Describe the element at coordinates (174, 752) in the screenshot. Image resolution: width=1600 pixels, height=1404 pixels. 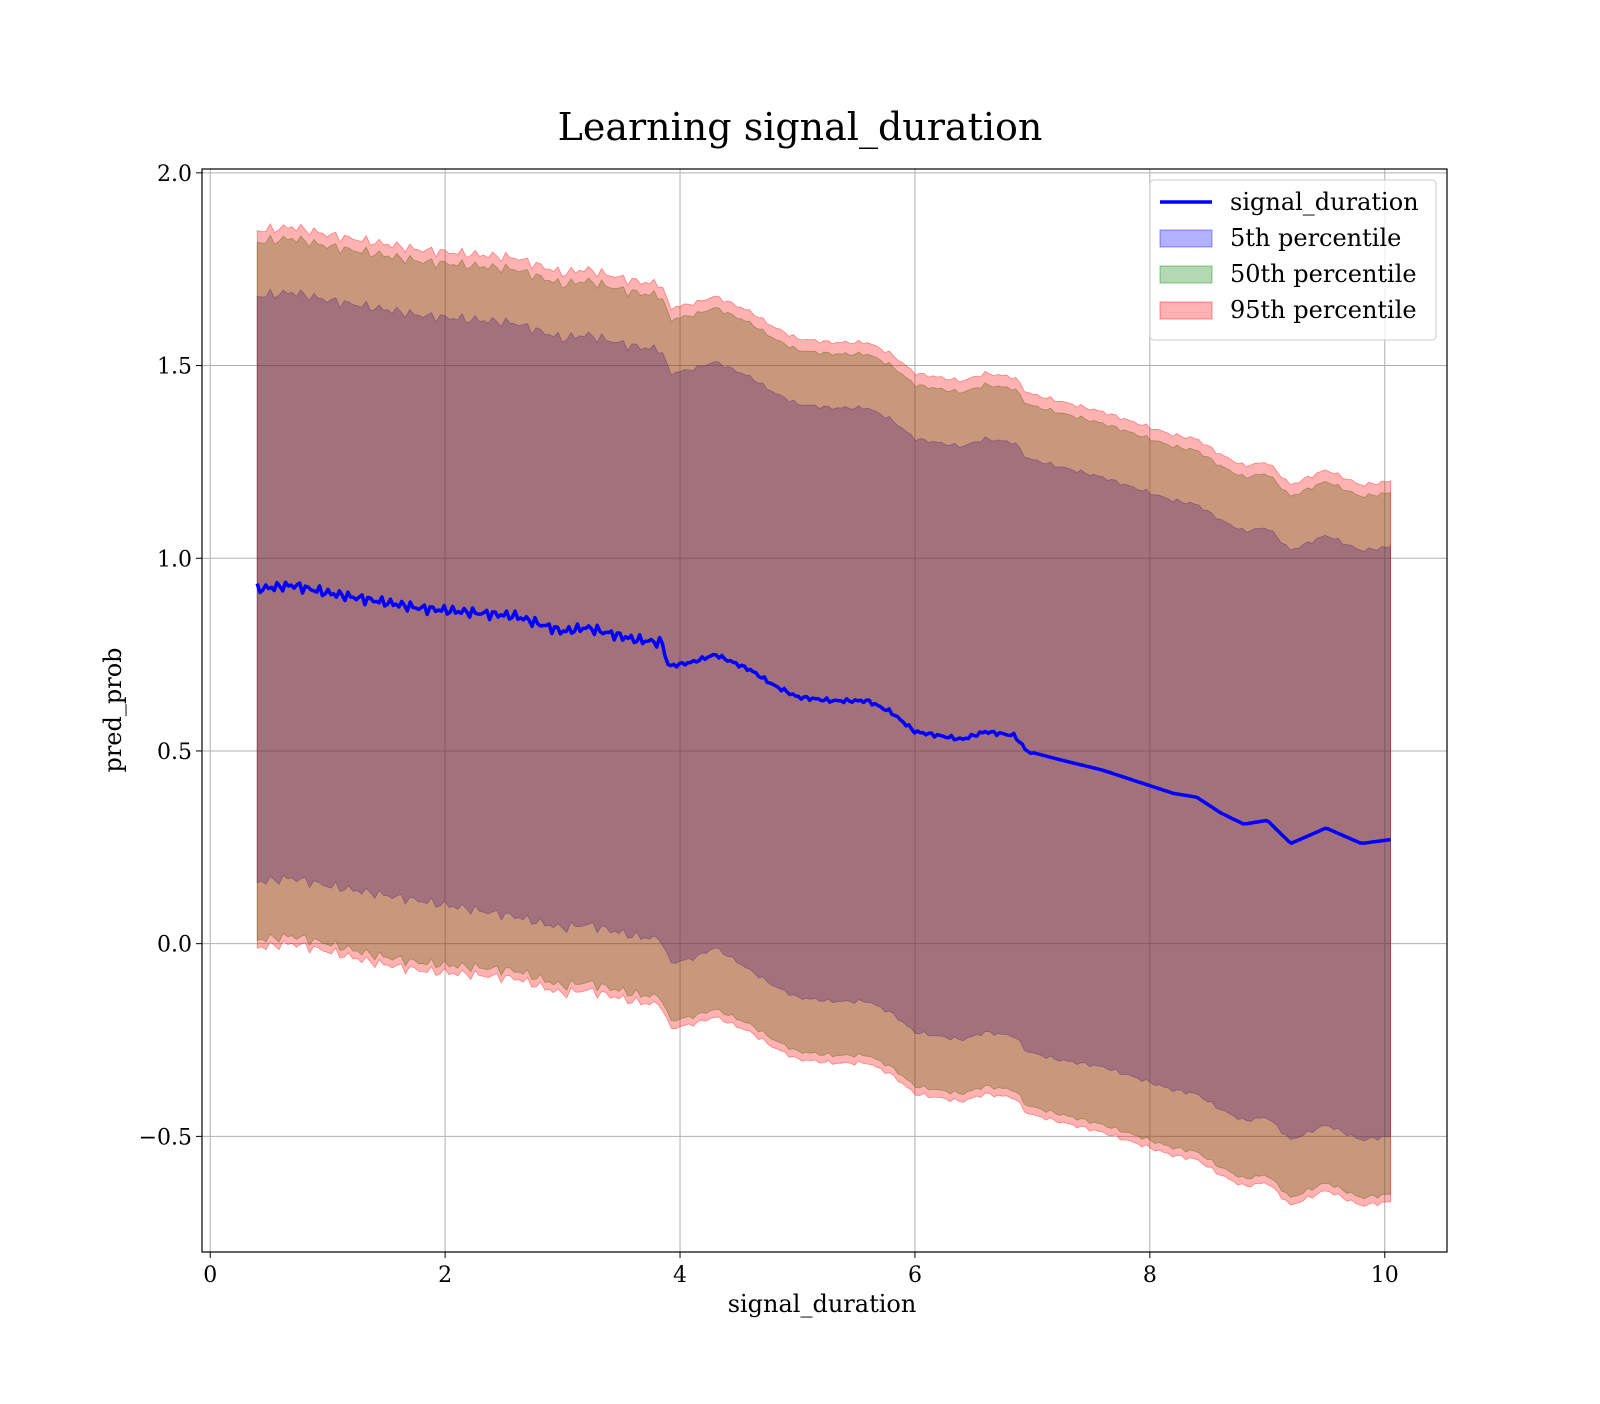
I see `y-tick-label: 0.5` at that location.